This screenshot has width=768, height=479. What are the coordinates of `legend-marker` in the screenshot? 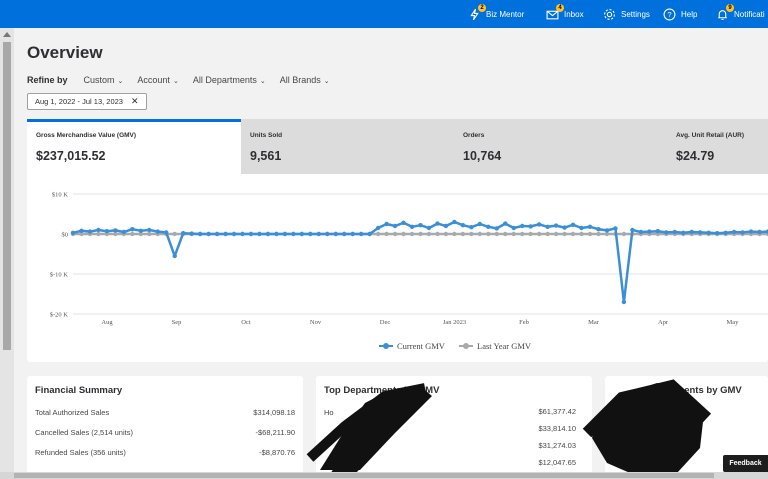 It's located at (386, 346).